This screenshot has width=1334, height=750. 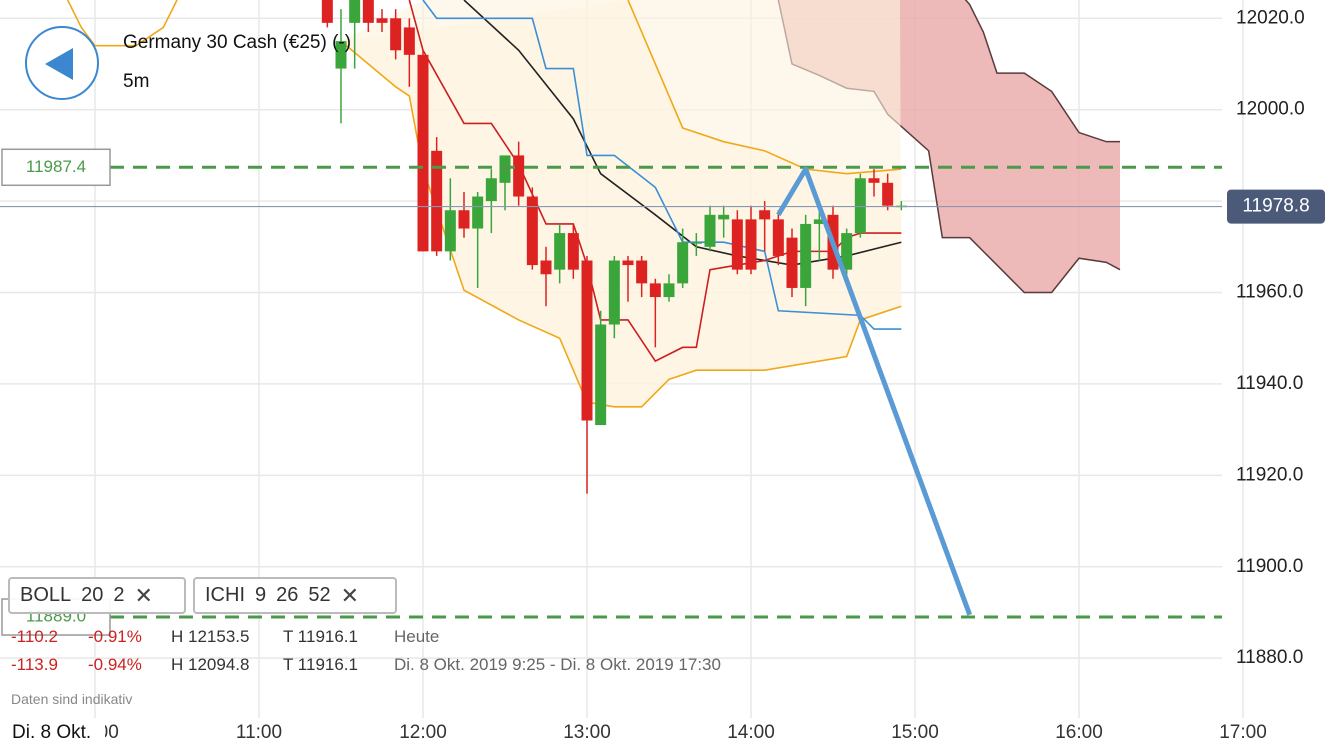 What do you see at coordinates (136, 81) in the screenshot?
I see `interval: 5m` at bounding box center [136, 81].